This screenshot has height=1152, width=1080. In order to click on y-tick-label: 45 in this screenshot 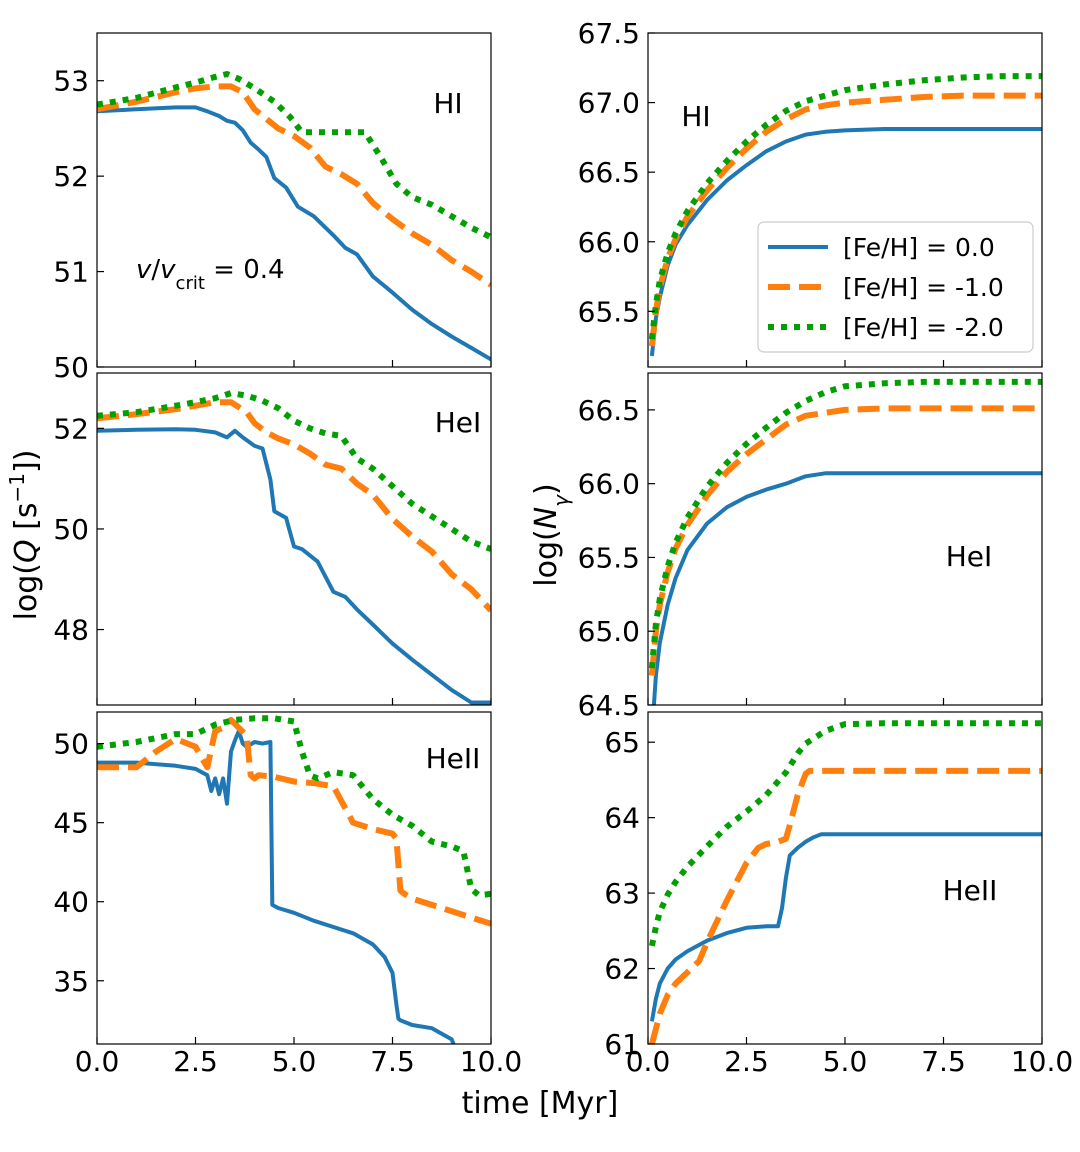, I will do `click(71, 823)`.